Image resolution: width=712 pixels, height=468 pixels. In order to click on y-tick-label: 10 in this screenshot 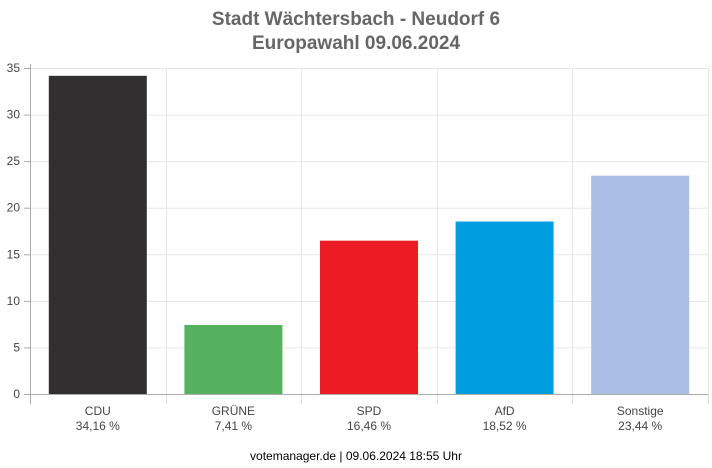, I will do `click(14, 301)`.